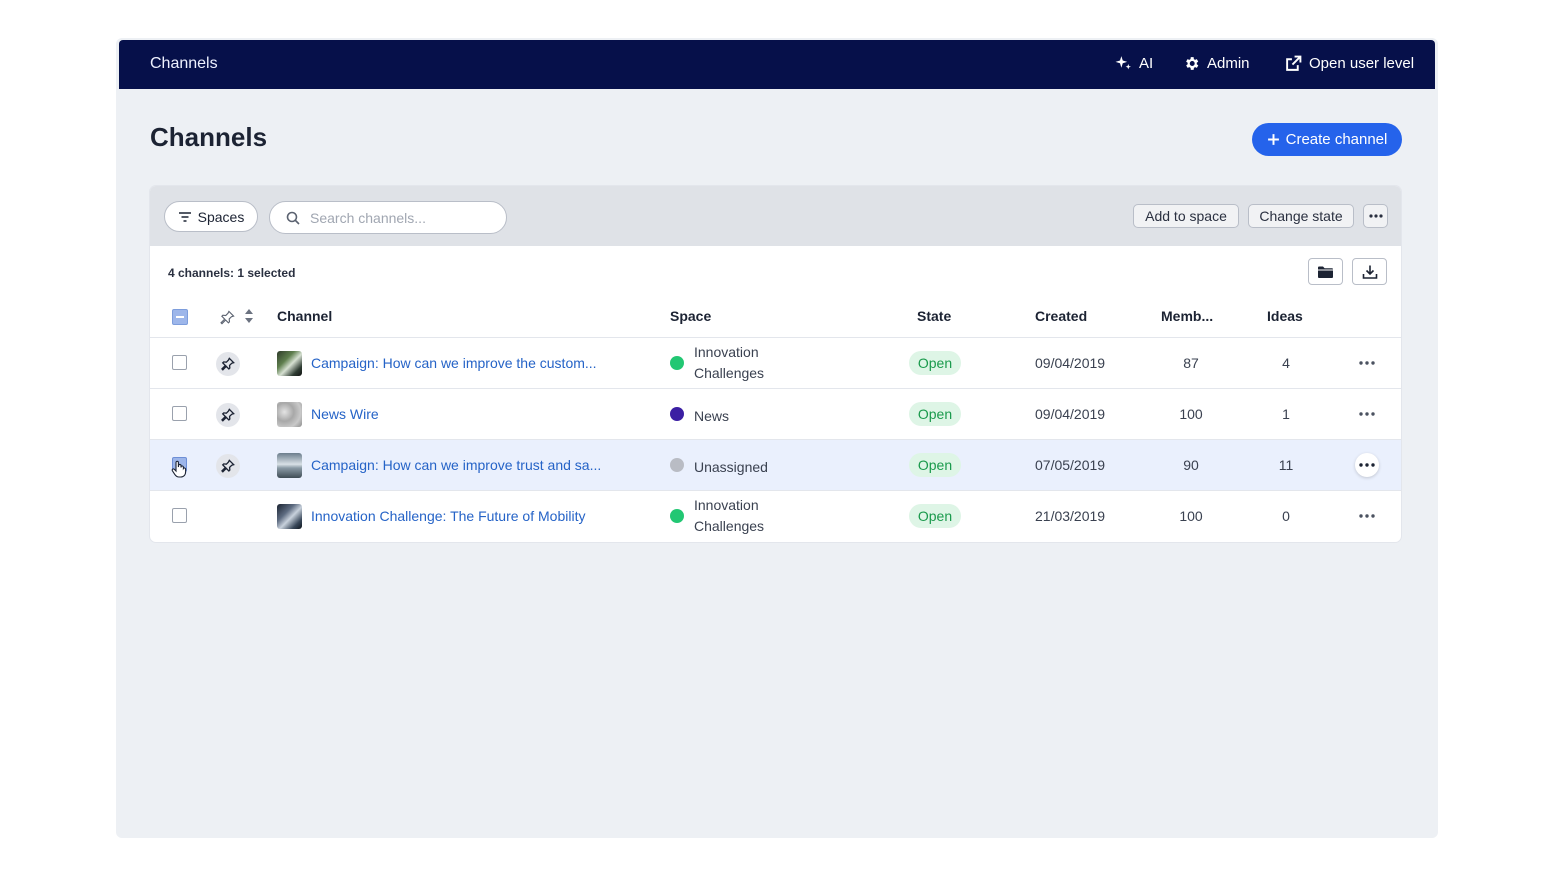 The image size is (1555, 875). Describe the element at coordinates (1285, 316) in the screenshot. I see `column-header-ideas: Ideas` at that location.